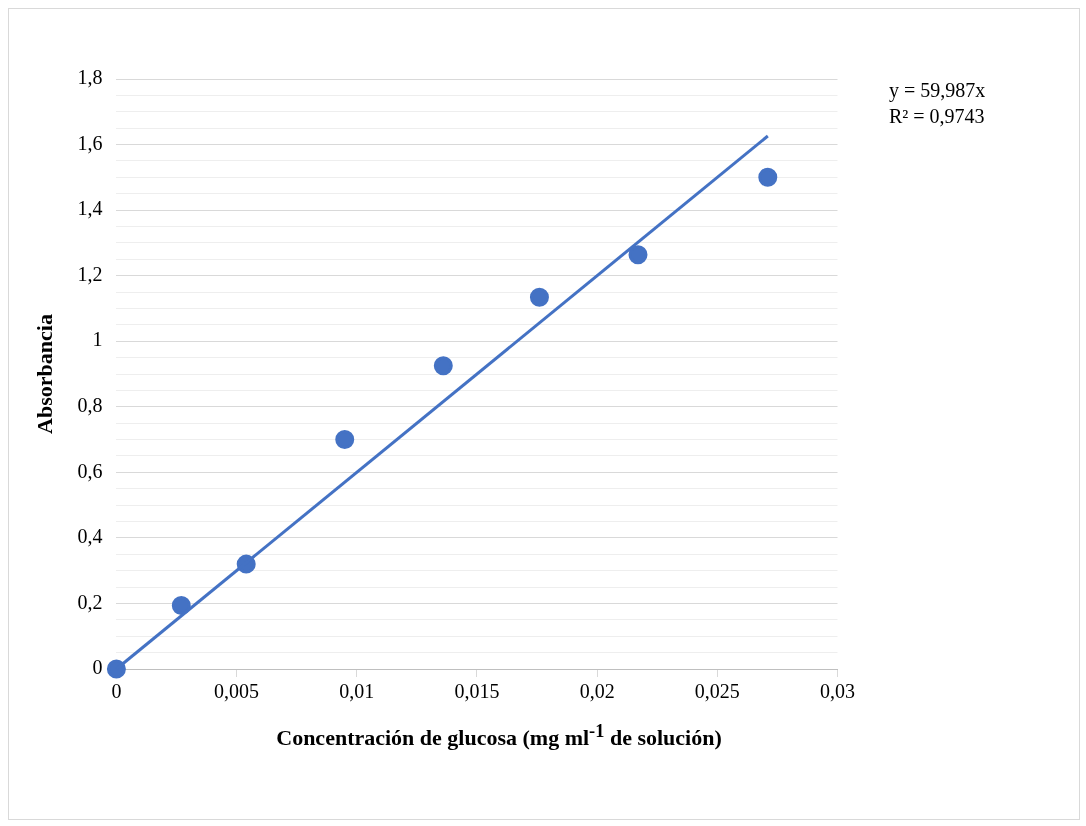  Describe the element at coordinates (237, 691) in the screenshot. I see `x-tick-label: 0,005` at that location.